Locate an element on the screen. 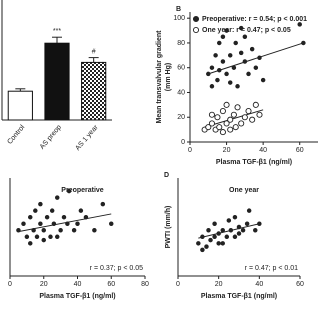 The height and width of the screenshot is (320, 320). legend-label: One year: r = 0.47; p < 0.05 is located at coordinates (246, 30).